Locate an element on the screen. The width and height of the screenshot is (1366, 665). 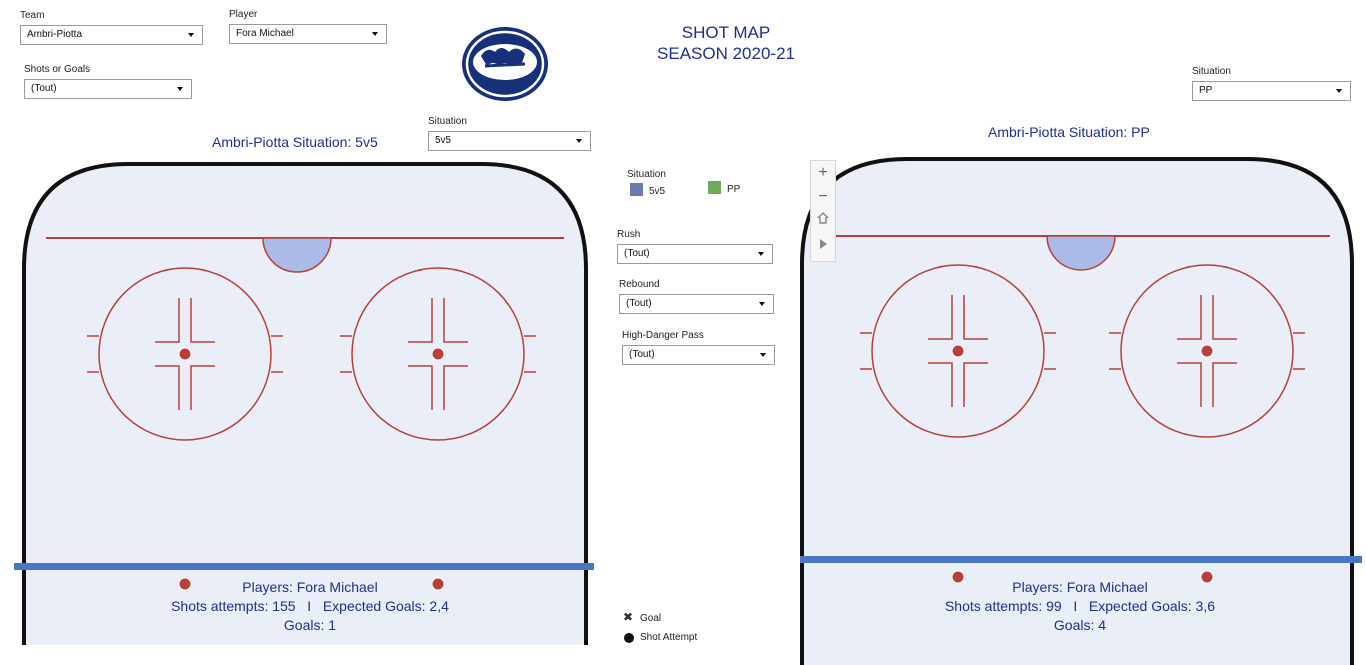
map-zoom-controls: + − is located at coordinates (823, 211).